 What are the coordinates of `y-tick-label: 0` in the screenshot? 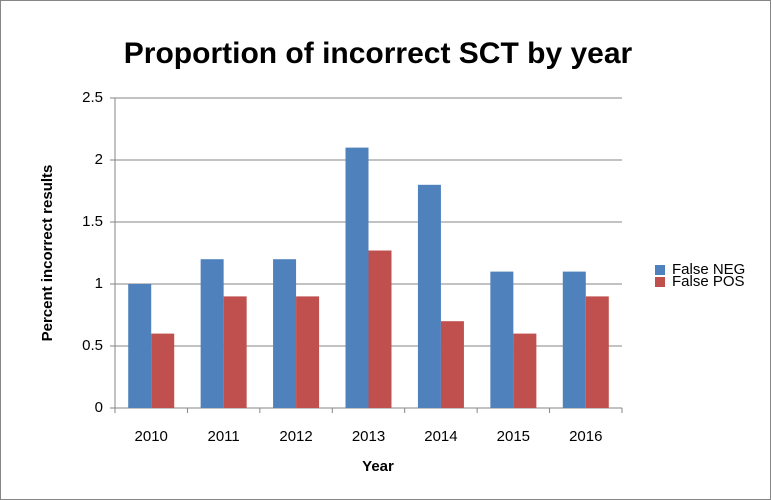 It's located at (99, 407).